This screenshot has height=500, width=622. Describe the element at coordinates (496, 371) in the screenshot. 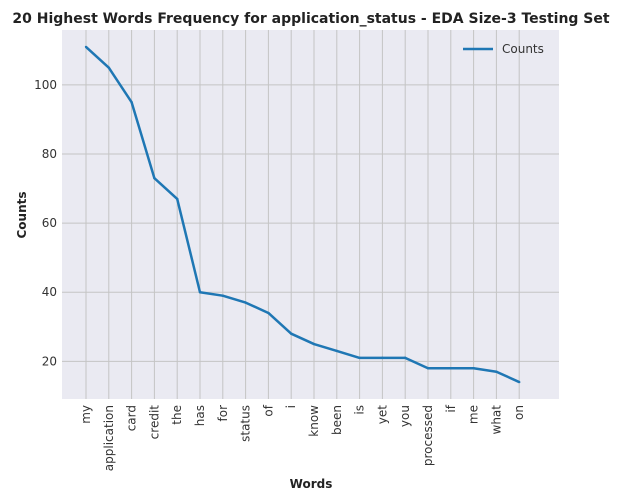

I see `data-point-what` at that location.